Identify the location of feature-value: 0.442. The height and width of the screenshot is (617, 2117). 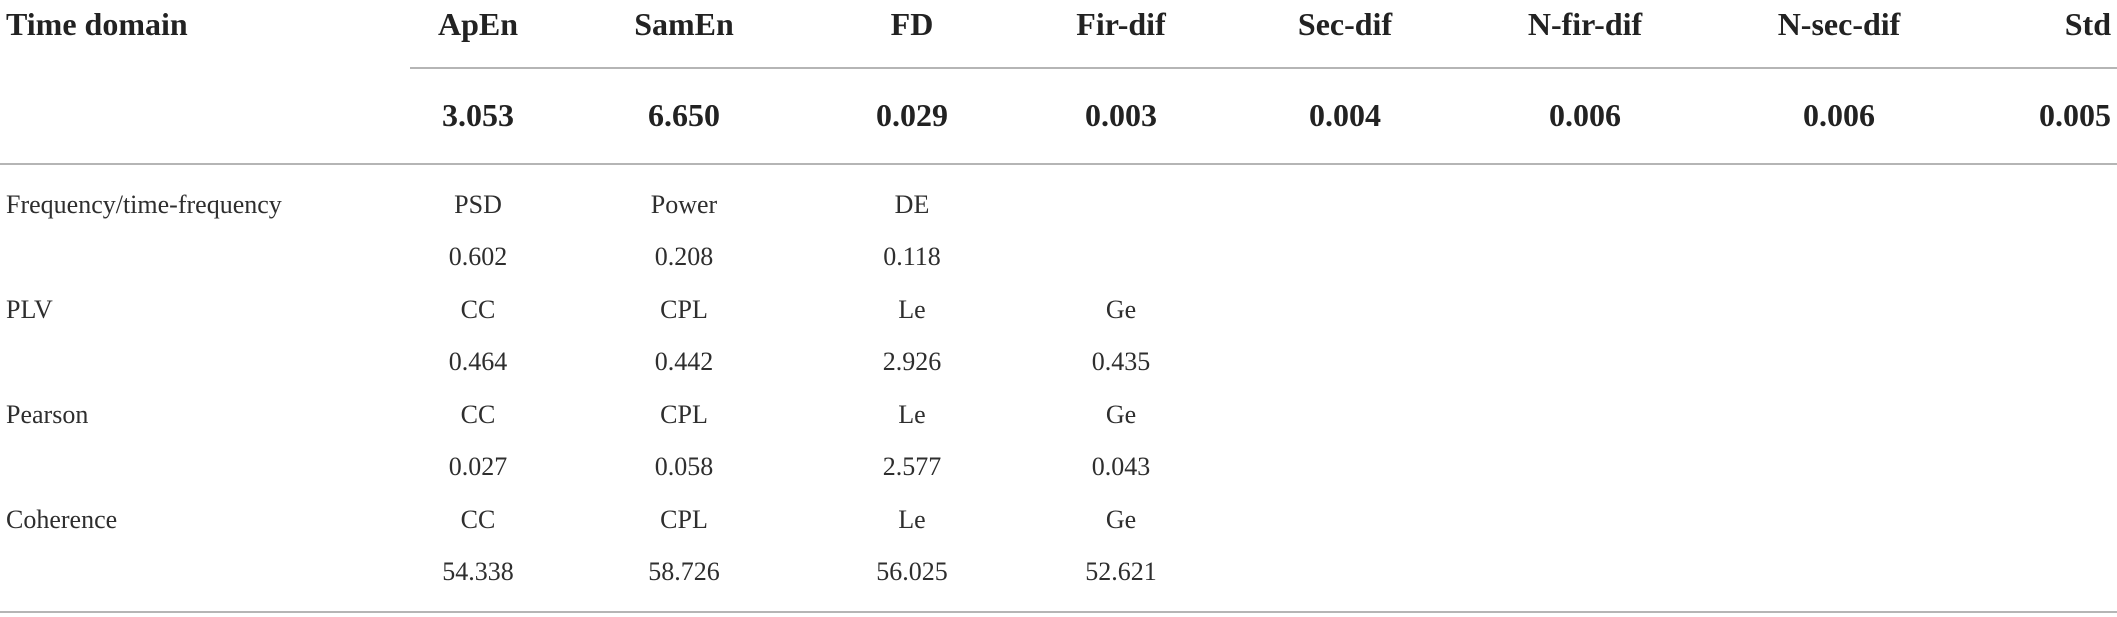
(684, 361).